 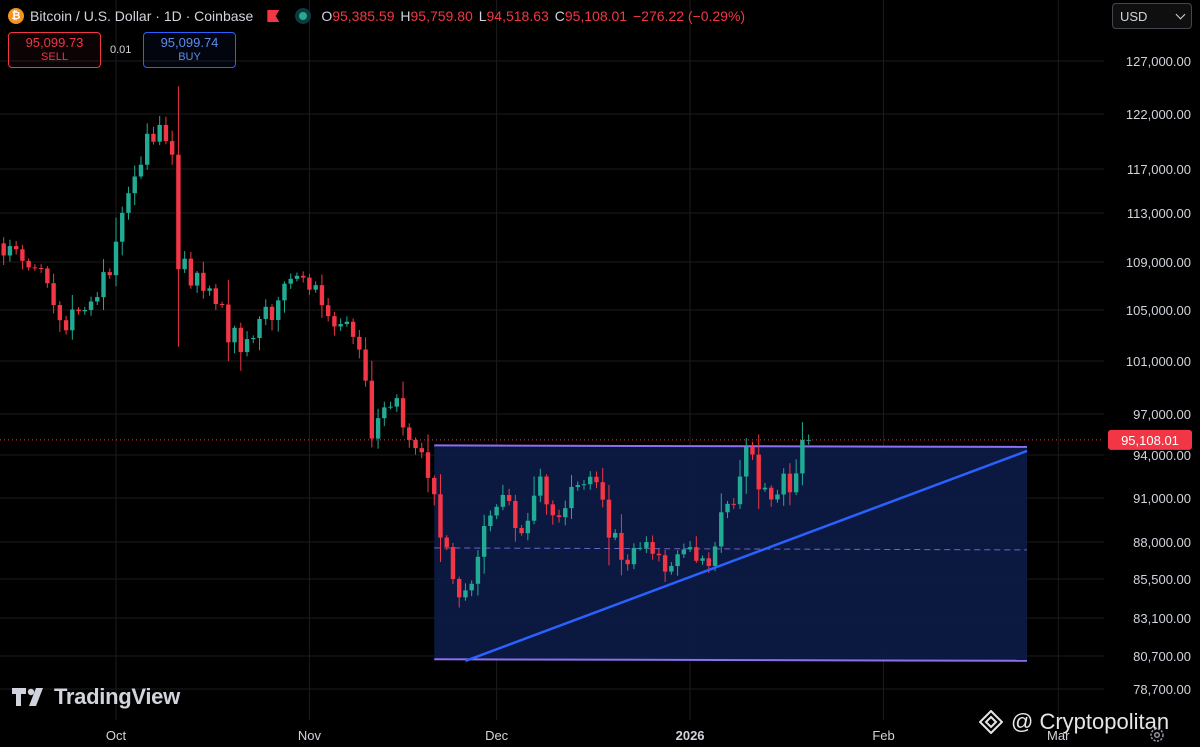 What do you see at coordinates (54, 42) in the screenshot?
I see `sell-price: 95,099.73` at bounding box center [54, 42].